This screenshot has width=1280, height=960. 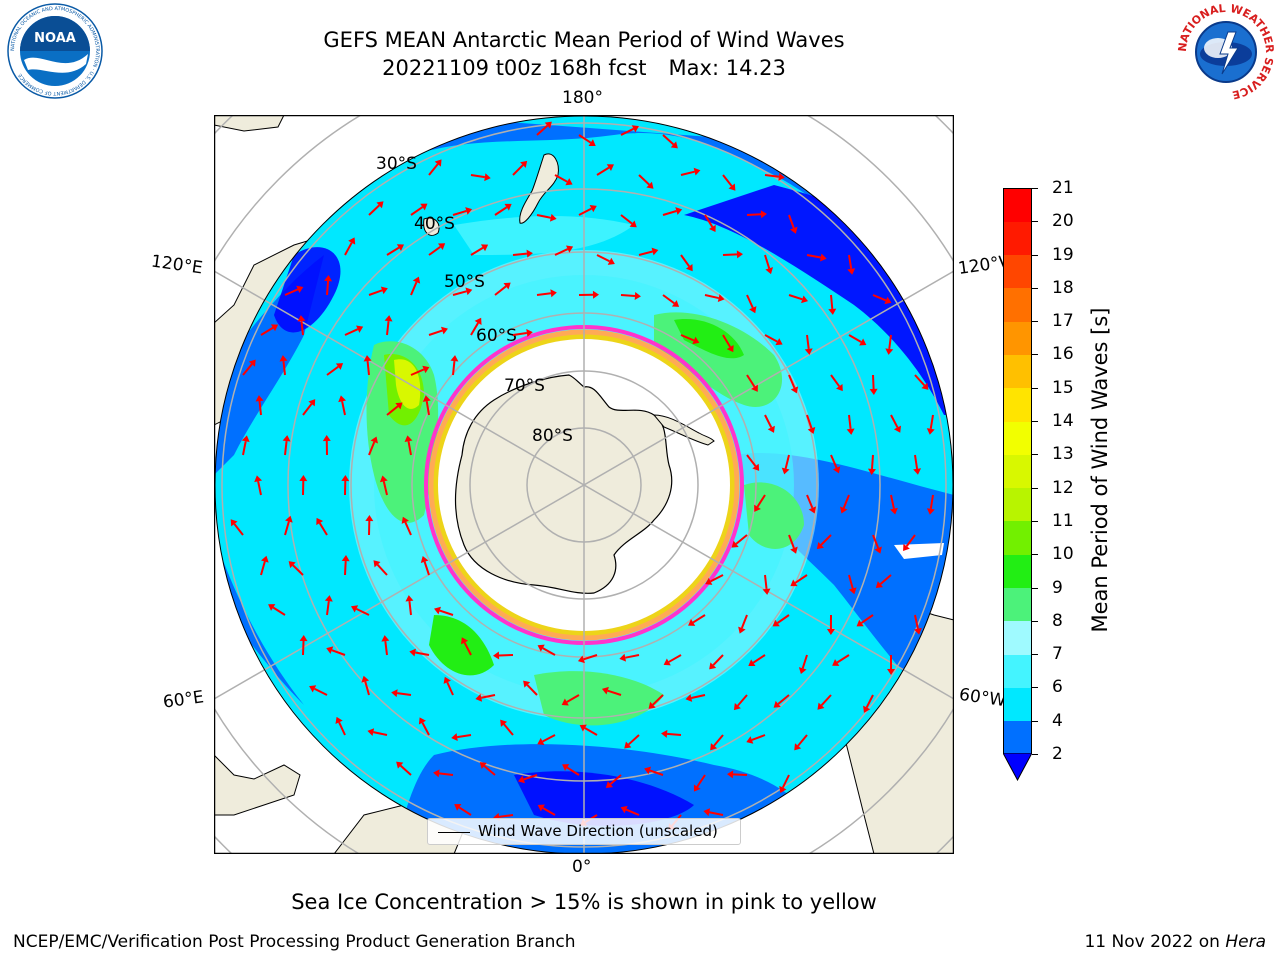 I want to click on colorbar-tick-label: 15, so click(x=1063, y=387).